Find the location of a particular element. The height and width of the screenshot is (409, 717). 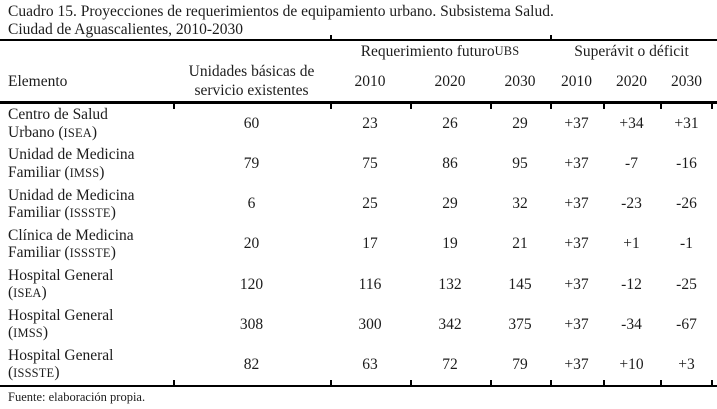

column-header-sup-2020: 2020 is located at coordinates (631, 81).